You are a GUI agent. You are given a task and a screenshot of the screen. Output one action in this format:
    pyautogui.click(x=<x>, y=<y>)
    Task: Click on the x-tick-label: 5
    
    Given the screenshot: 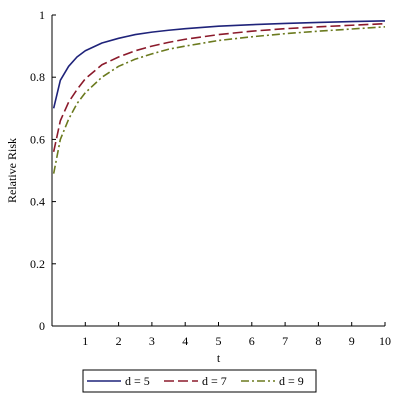 What is the action you would take?
    pyautogui.click(x=219, y=341)
    